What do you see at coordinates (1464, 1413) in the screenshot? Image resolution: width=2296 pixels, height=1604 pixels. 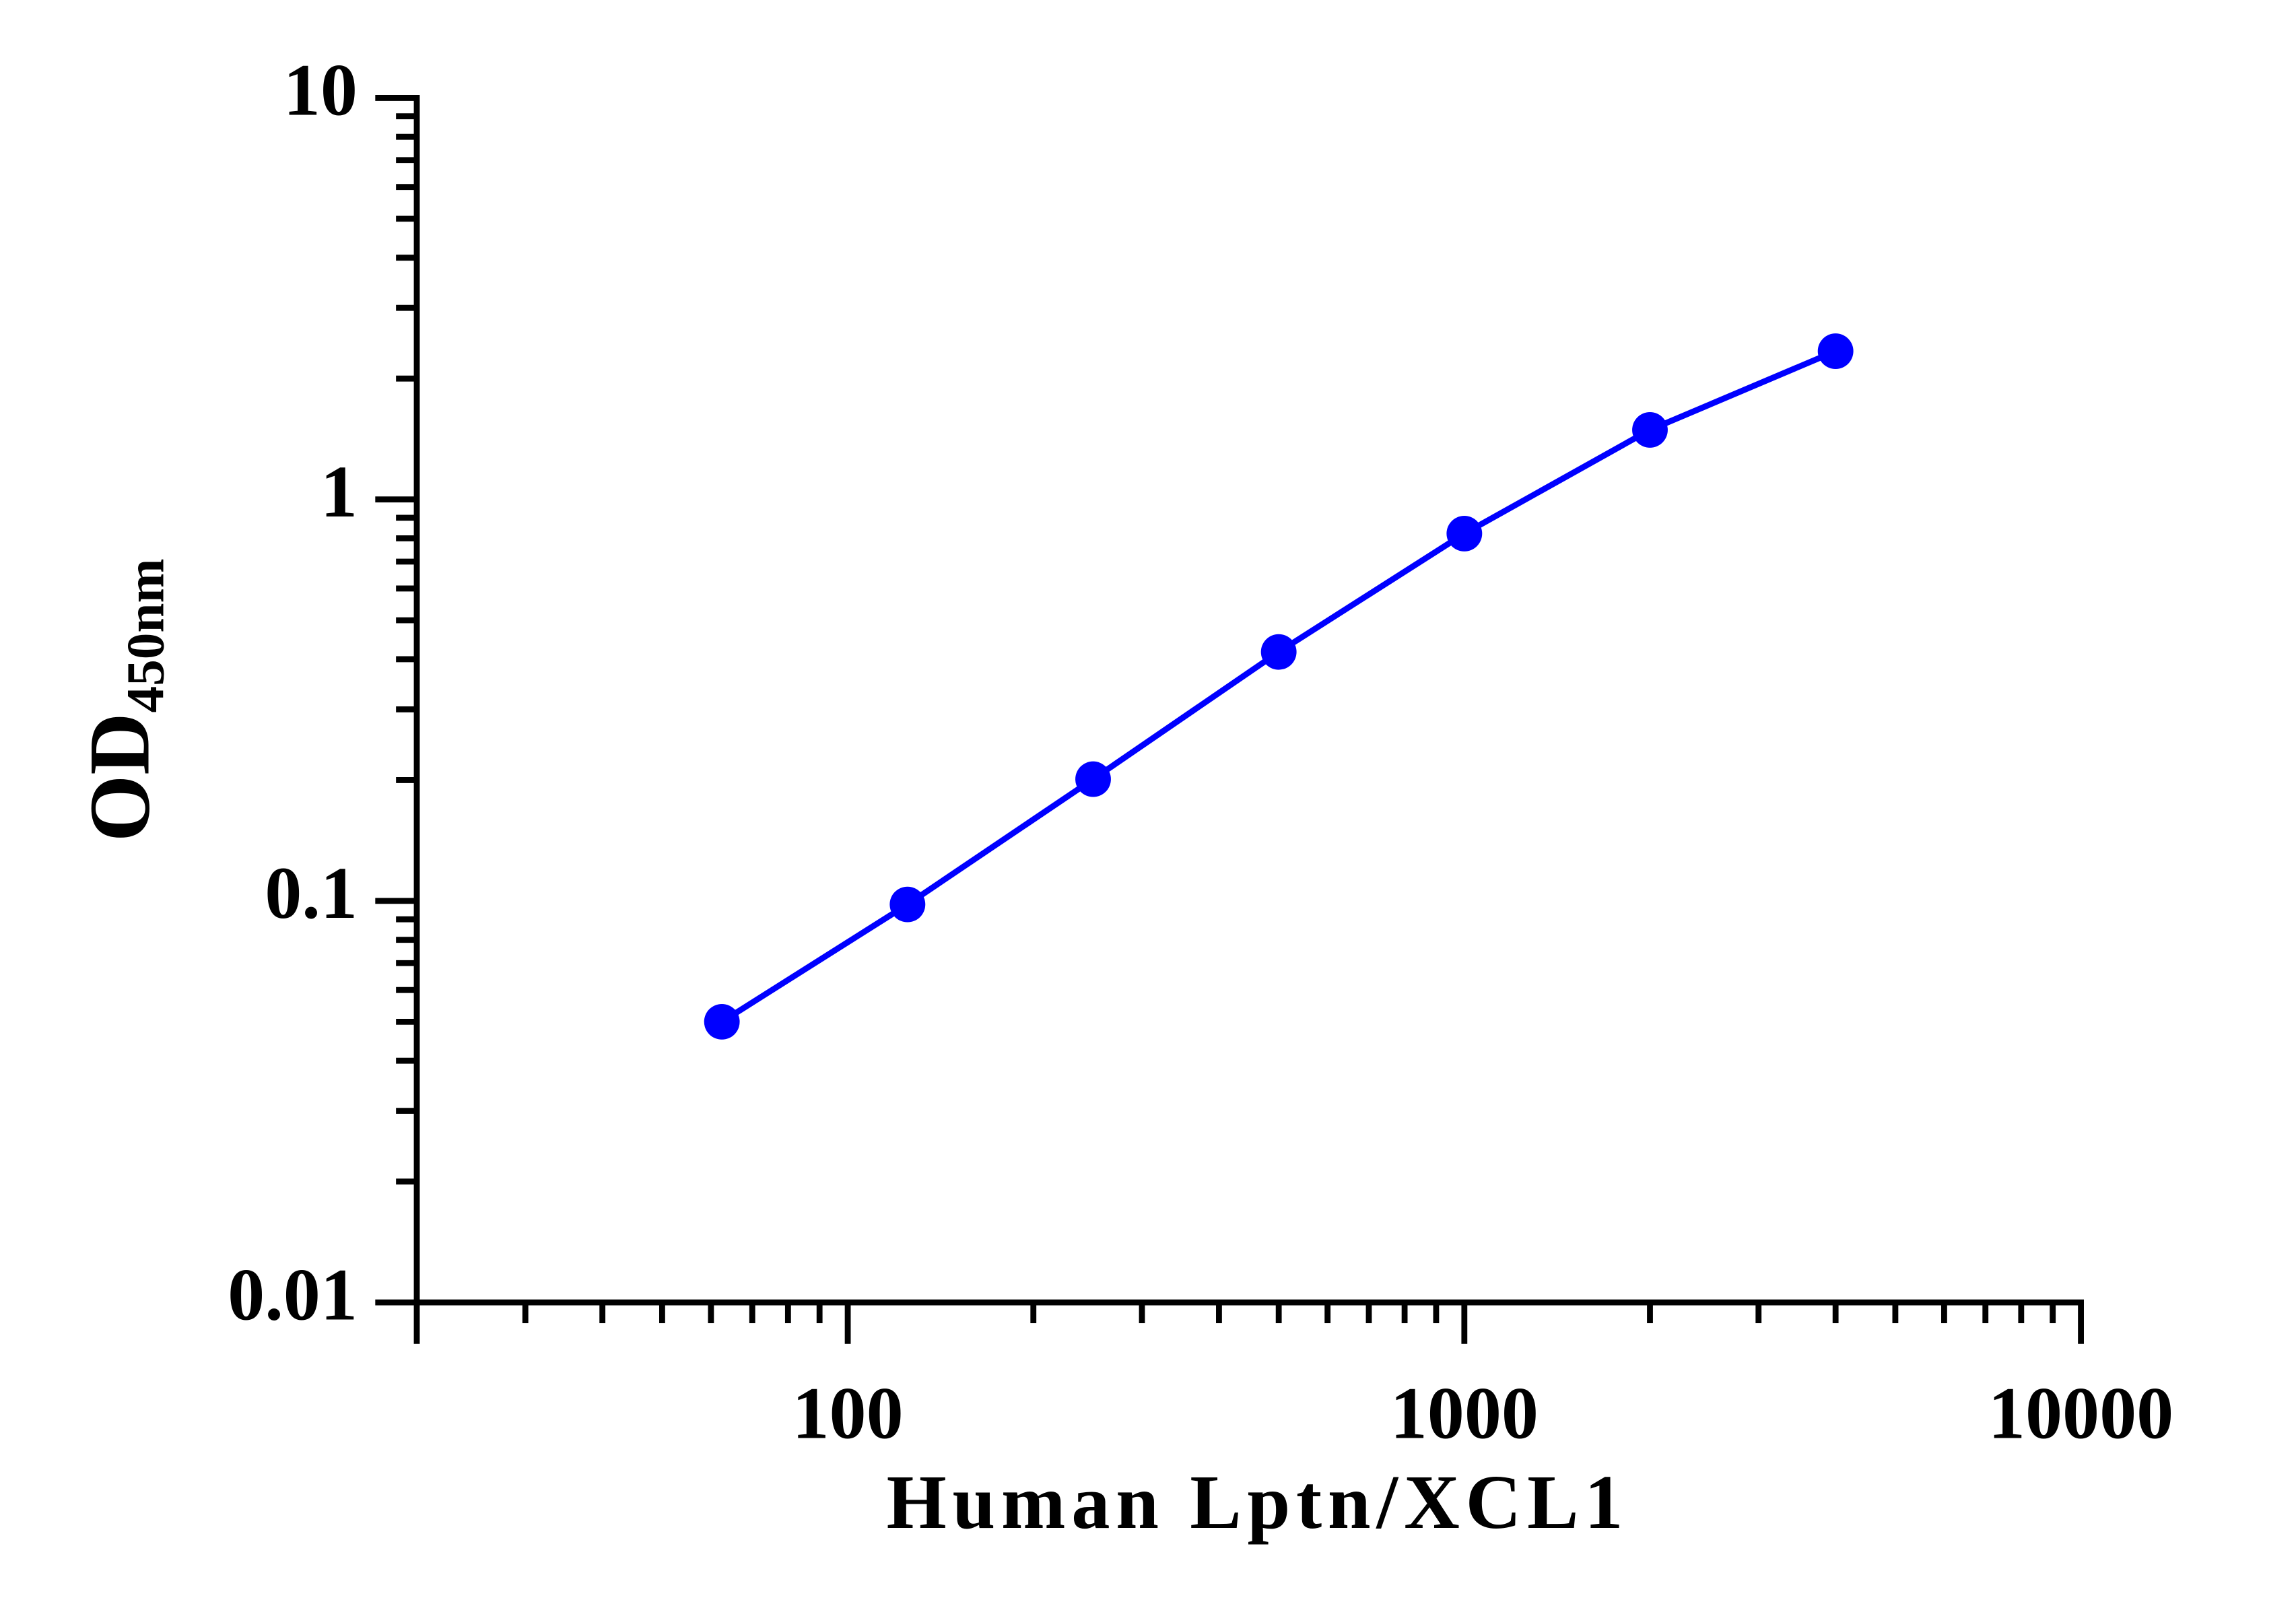 I see `x-tick-label: 1000` at bounding box center [1464, 1413].